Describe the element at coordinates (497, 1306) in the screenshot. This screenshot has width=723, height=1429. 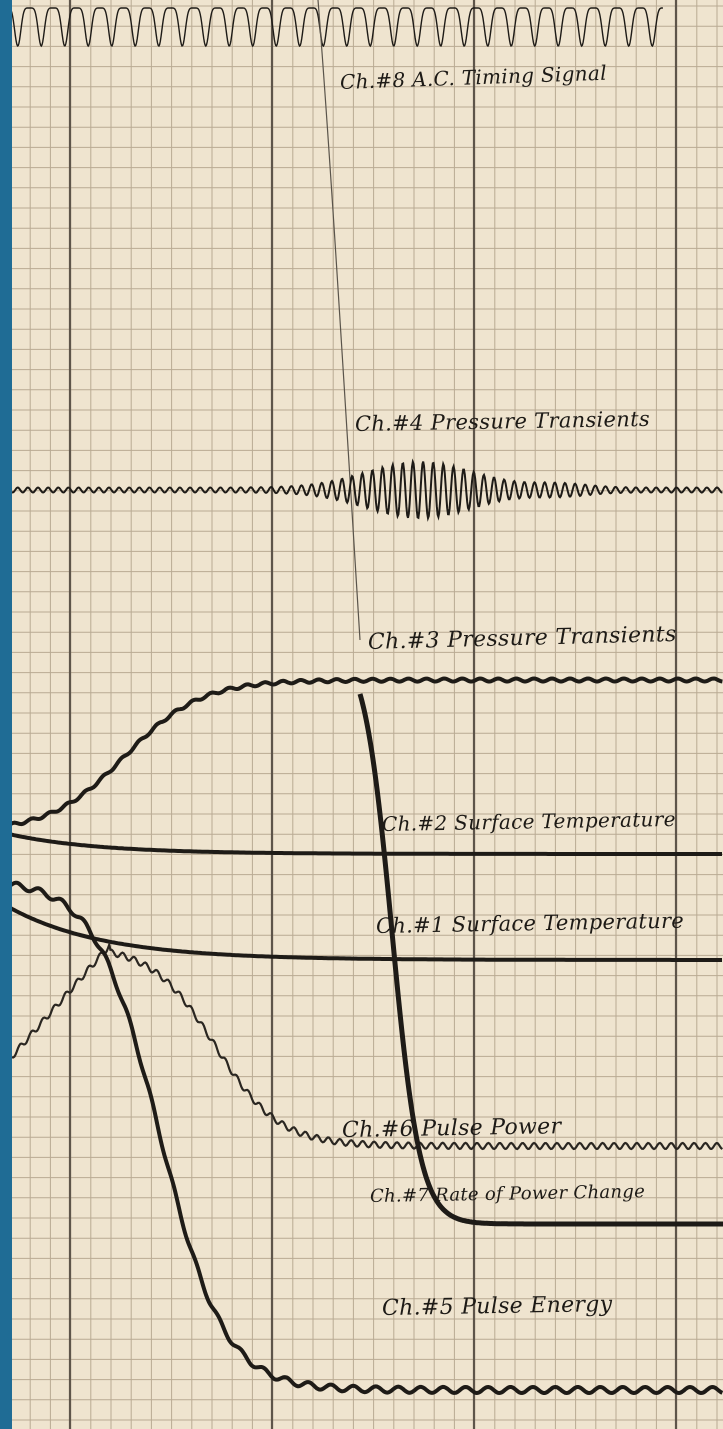
I see `label-ch5: Ch.#5 Pulse Energy` at that location.